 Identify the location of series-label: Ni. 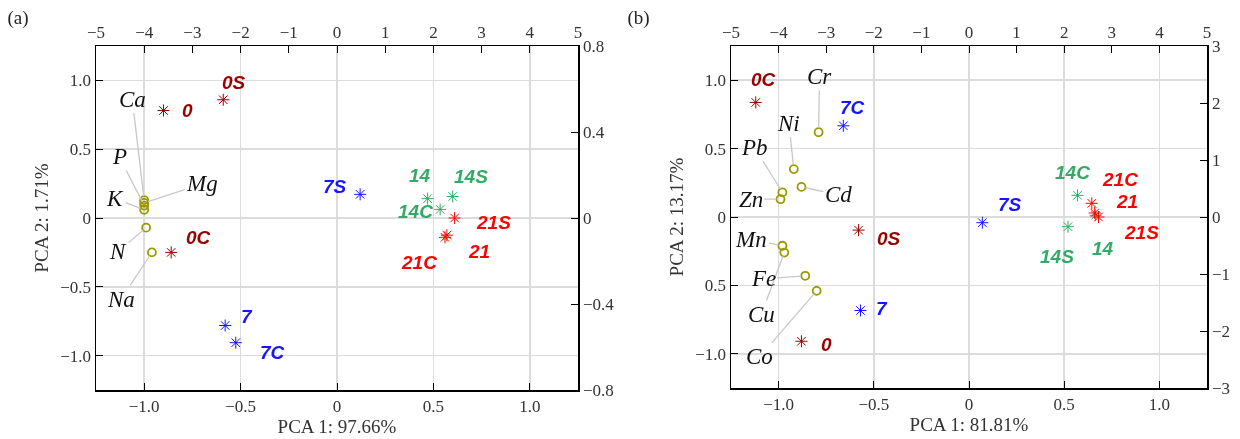
(788, 123).